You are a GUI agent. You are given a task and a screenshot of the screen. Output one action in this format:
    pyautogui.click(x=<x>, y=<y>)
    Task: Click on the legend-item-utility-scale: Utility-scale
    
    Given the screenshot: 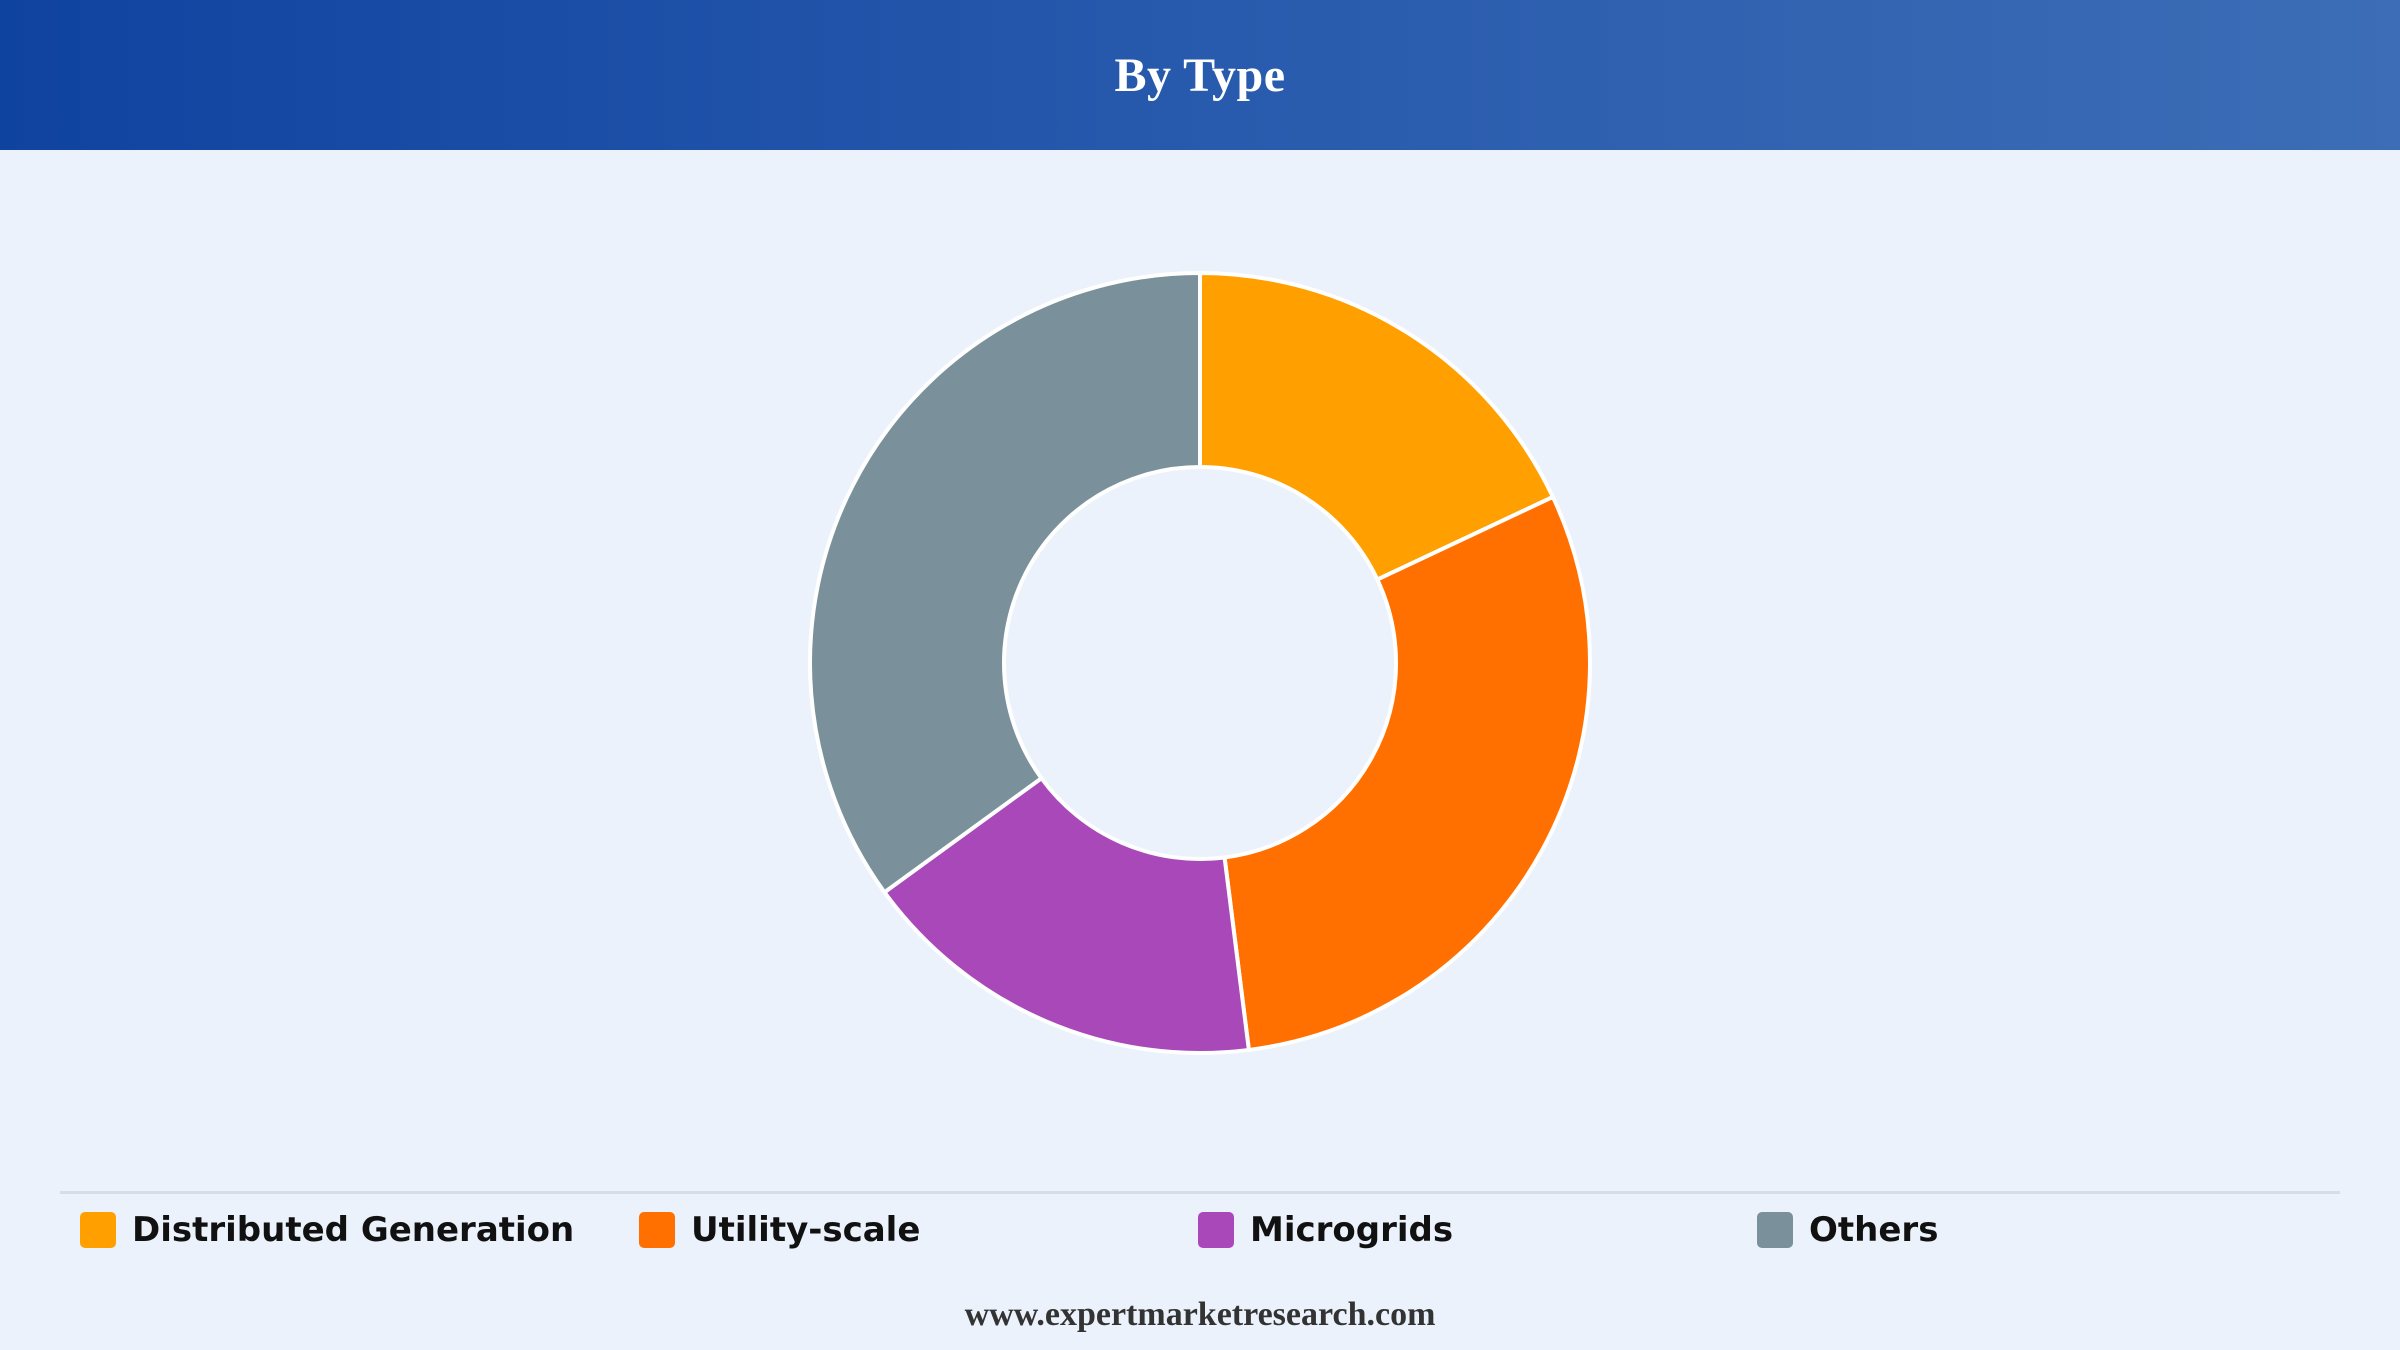 What is the action you would take?
    pyautogui.click(x=779, y=1230)
    